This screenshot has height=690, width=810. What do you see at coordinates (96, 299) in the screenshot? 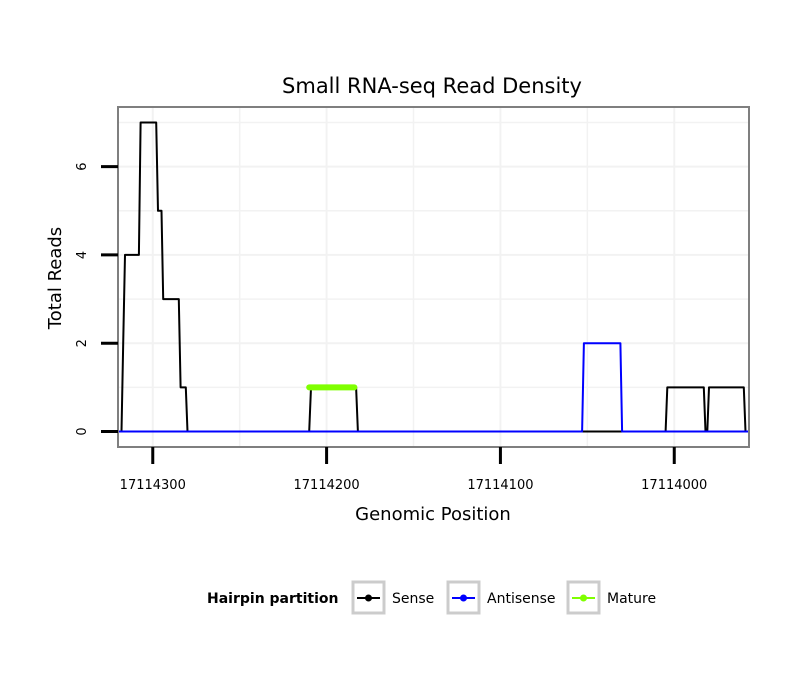
I see `y-axis: 0 2 4 6` at bounding box center [96, 299].